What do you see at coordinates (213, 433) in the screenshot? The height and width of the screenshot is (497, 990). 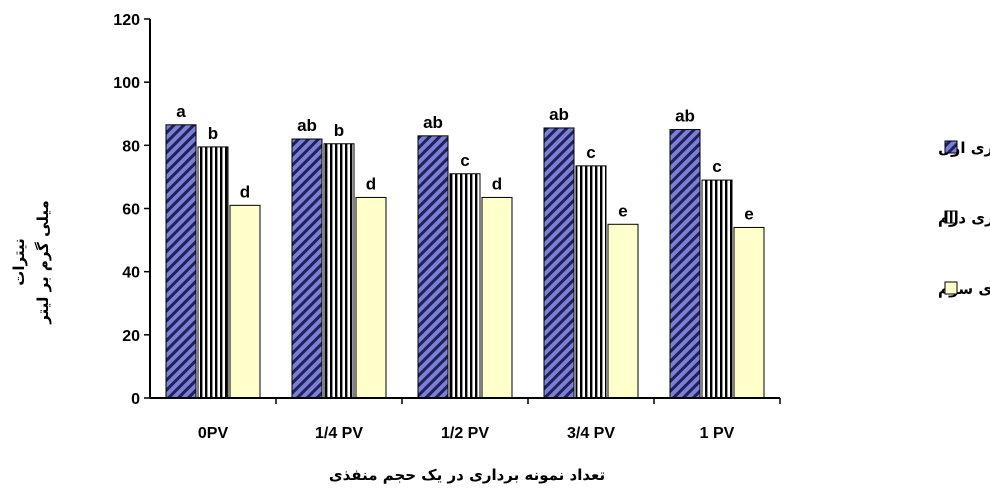 I see `x-tick-label-1: 0PV` at bounding box center [213, 433].